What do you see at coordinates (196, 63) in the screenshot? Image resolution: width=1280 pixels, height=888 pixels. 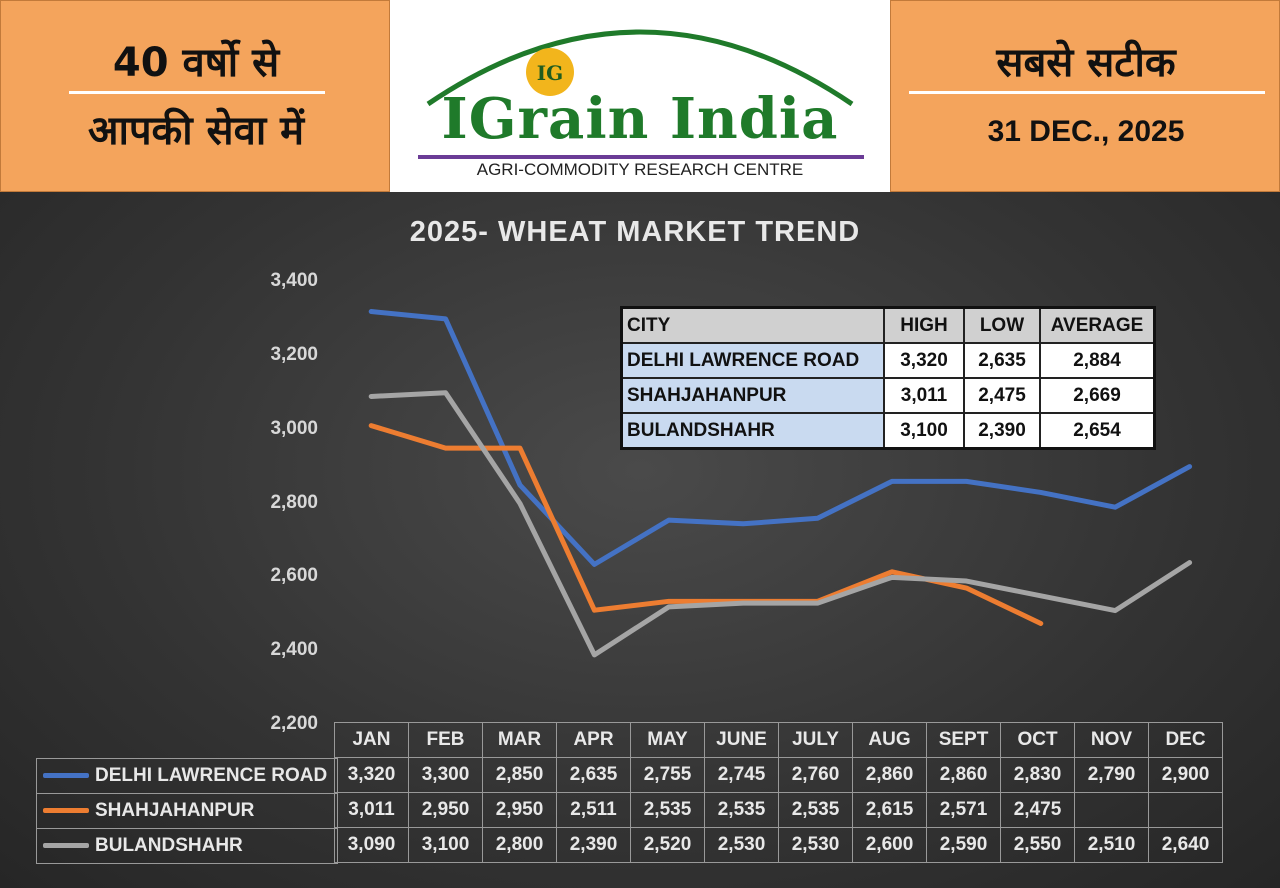 I see `tagline-years: 40 वर्षो से` at bounding box center [196, 63].